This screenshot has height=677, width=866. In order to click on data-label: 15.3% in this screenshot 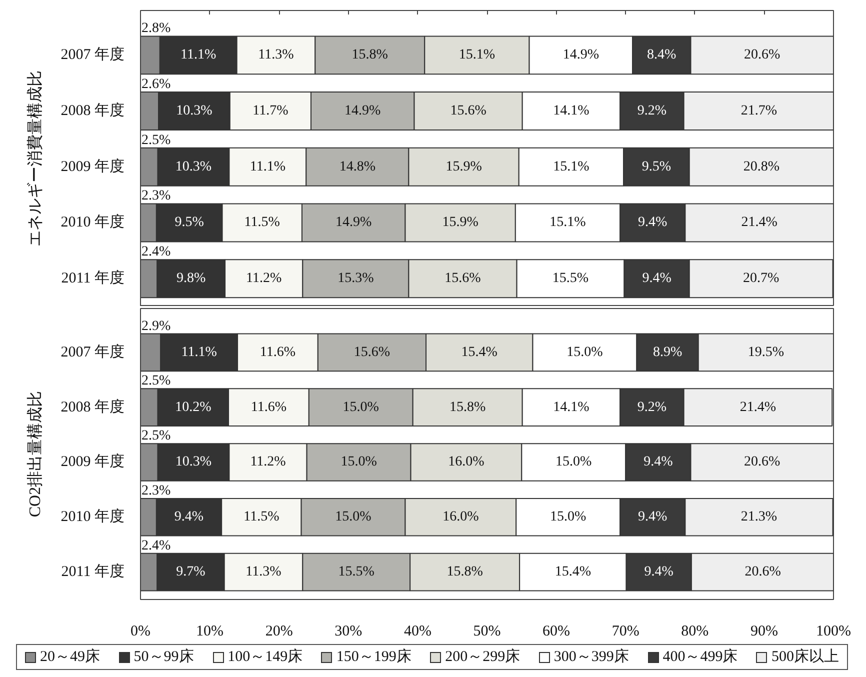, I will do `click(356, 278)`.